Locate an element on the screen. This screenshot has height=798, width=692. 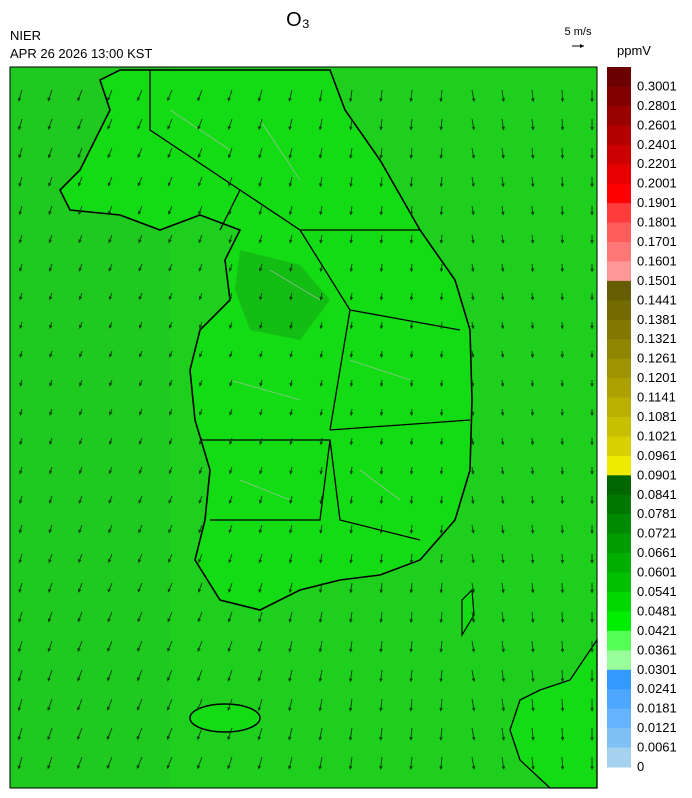
colorbar-label: 0.0841 is located at coordinates (657, 494).